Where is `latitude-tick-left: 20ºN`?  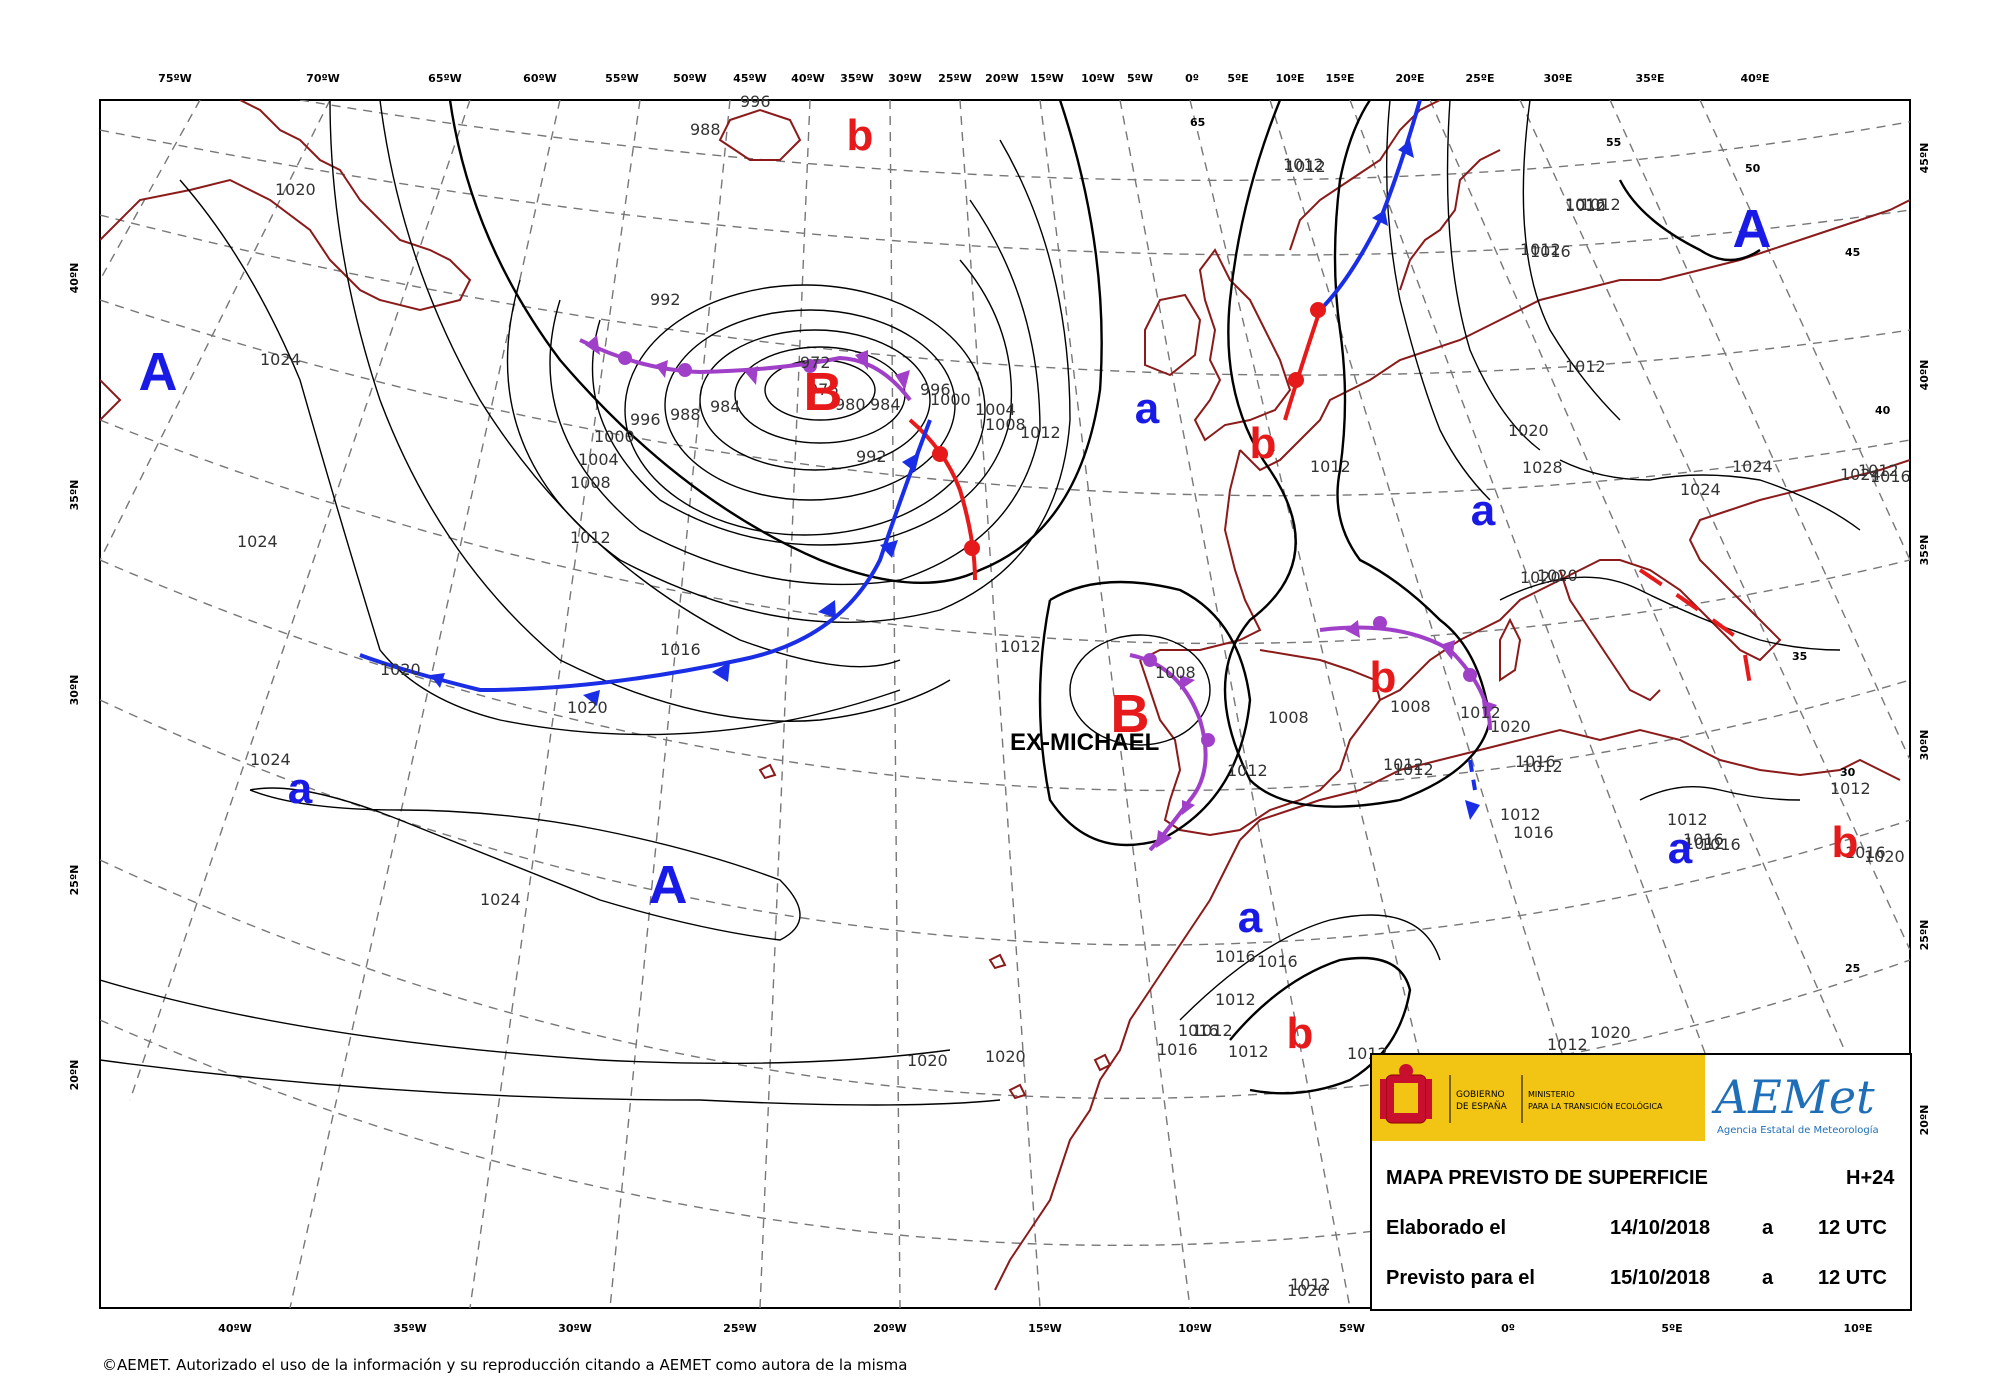 latitude-tick-left: 20ºN is located at coordinates (74, 1075).